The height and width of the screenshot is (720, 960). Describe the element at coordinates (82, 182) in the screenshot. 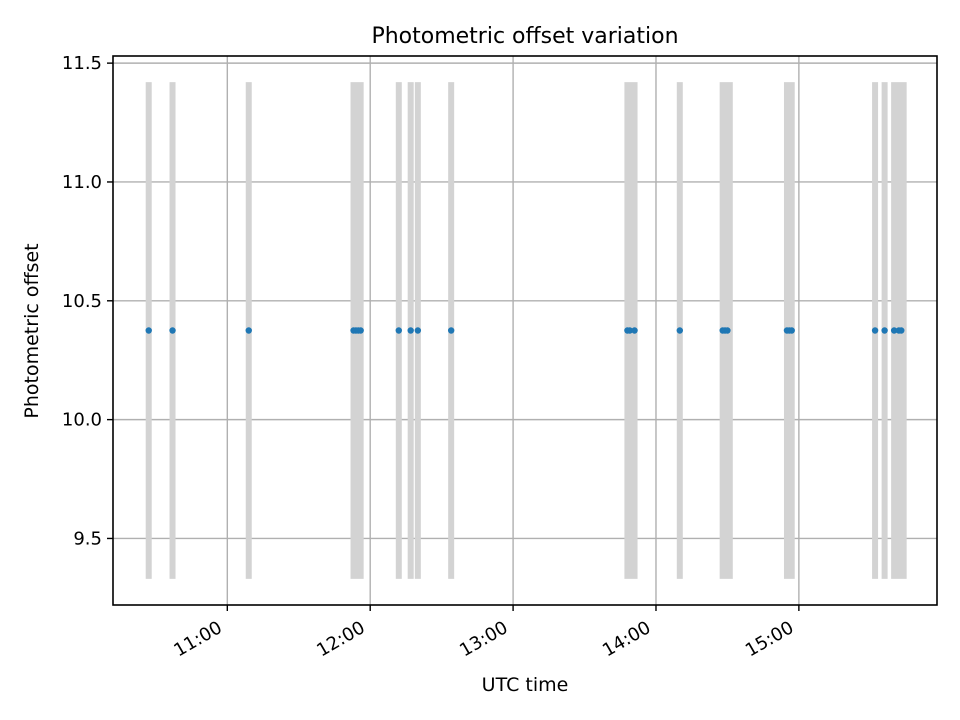

I see `y-tick-label: 11.0` at that location.